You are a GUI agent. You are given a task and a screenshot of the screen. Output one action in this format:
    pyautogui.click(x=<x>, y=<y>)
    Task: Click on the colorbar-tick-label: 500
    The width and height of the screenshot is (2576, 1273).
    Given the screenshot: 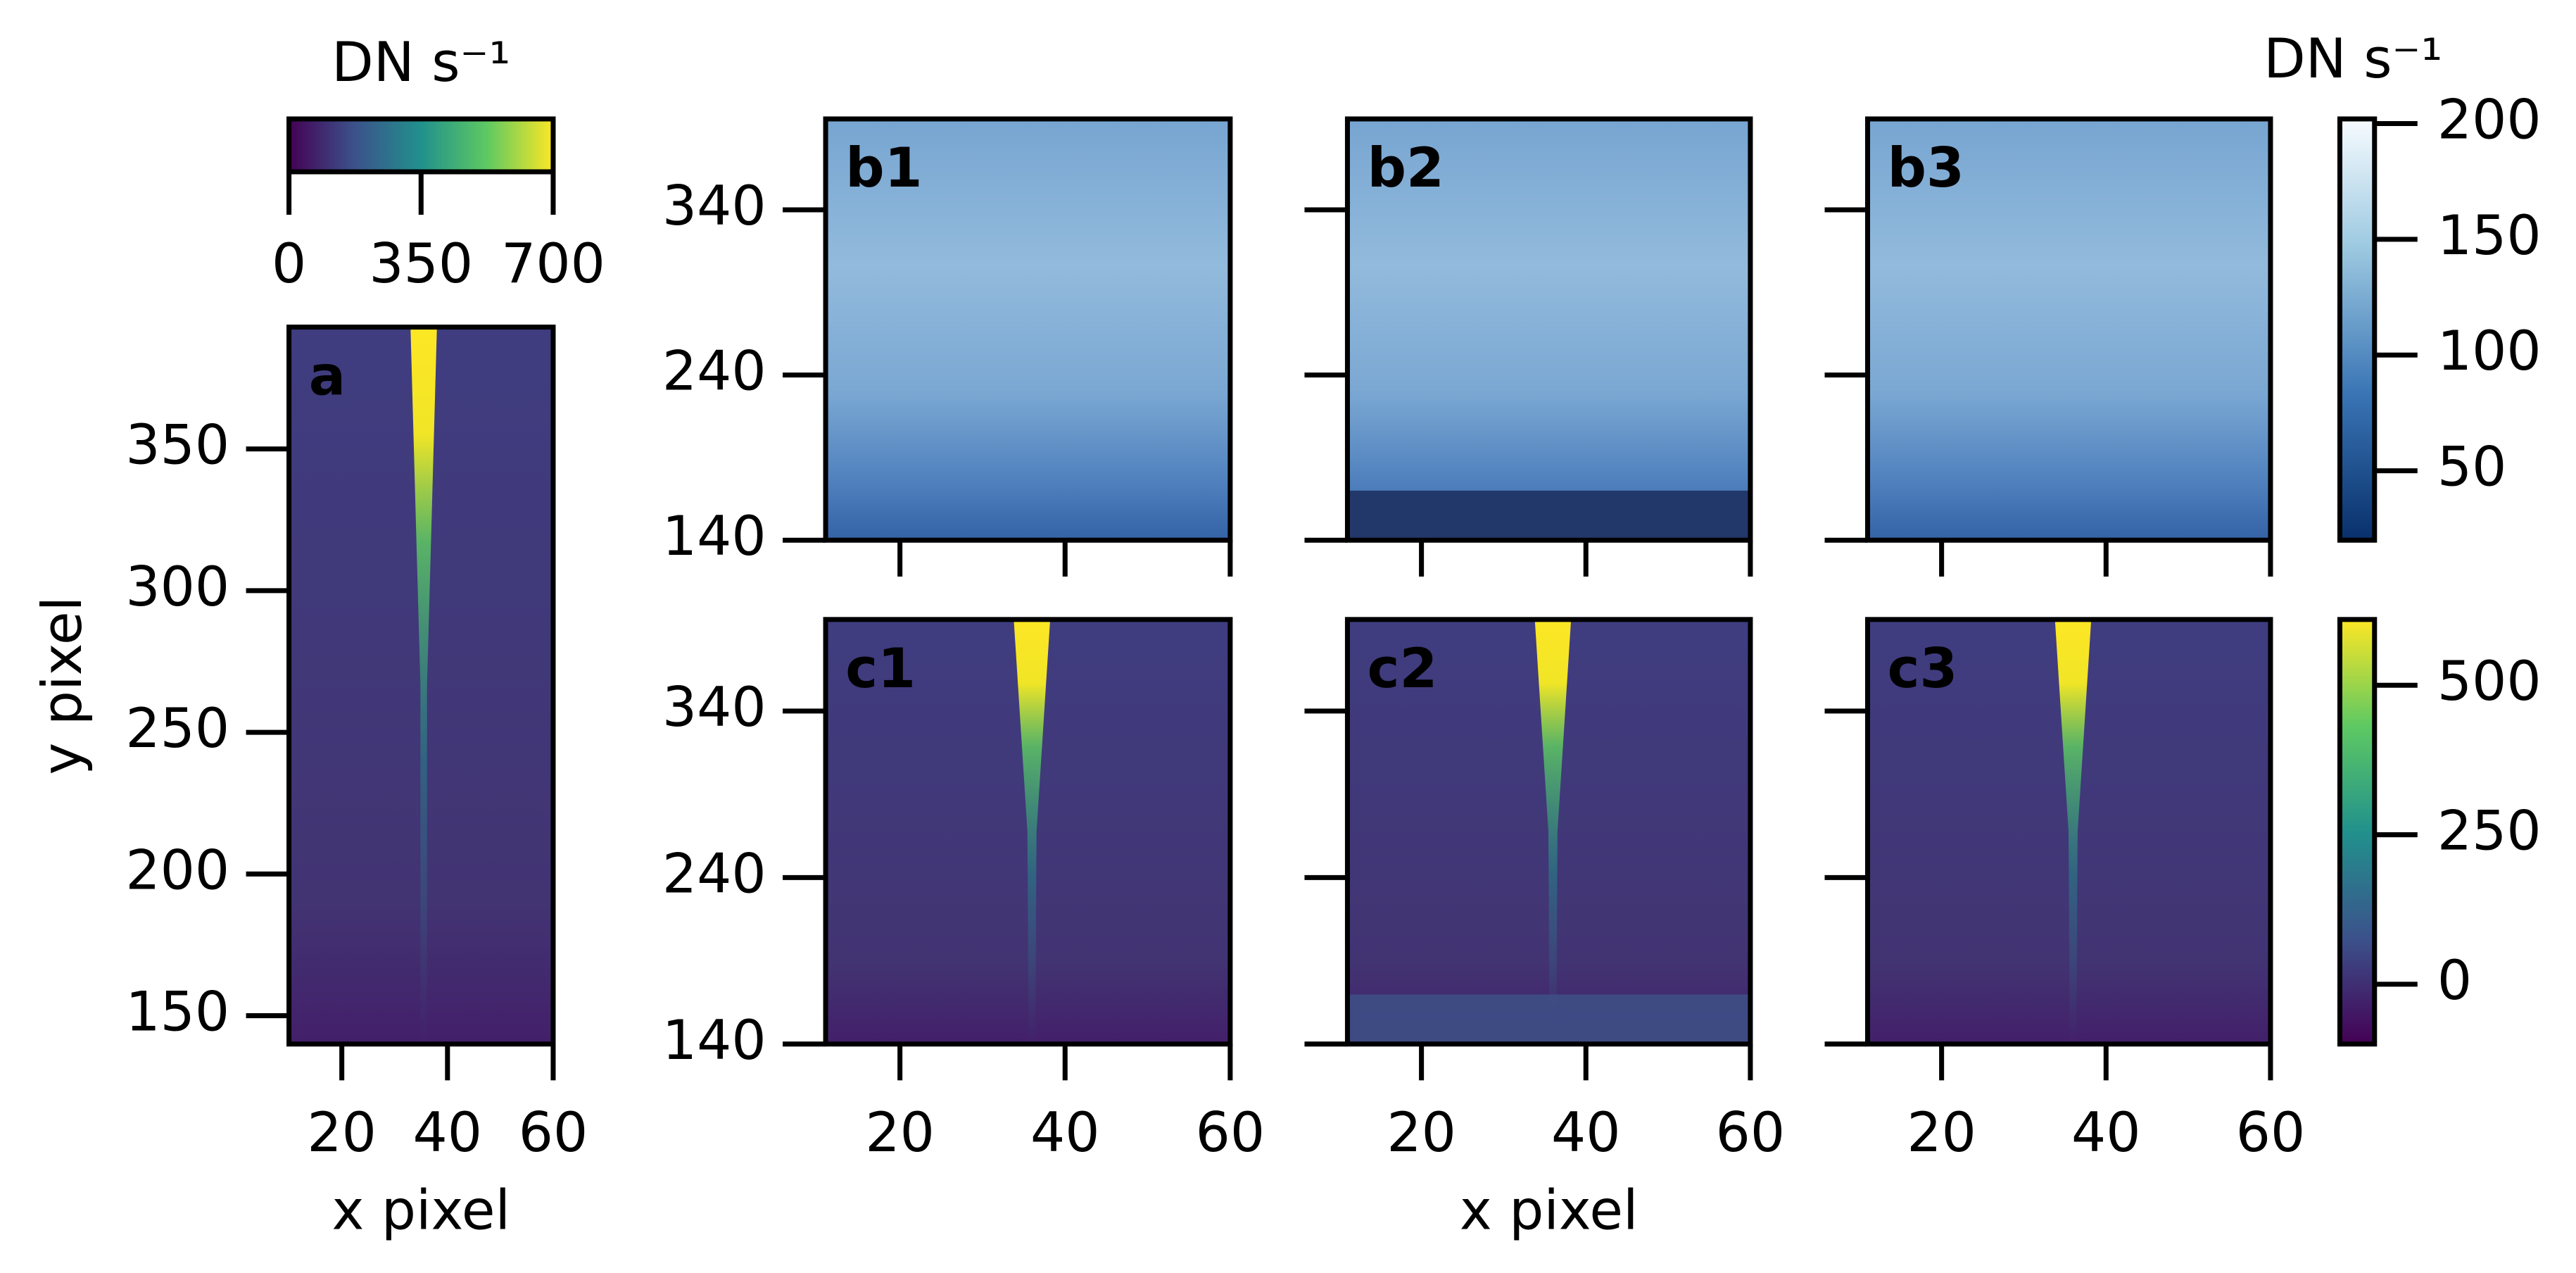 What is the action you would take?
    pyautogui.click(x=2489, y=681)
    